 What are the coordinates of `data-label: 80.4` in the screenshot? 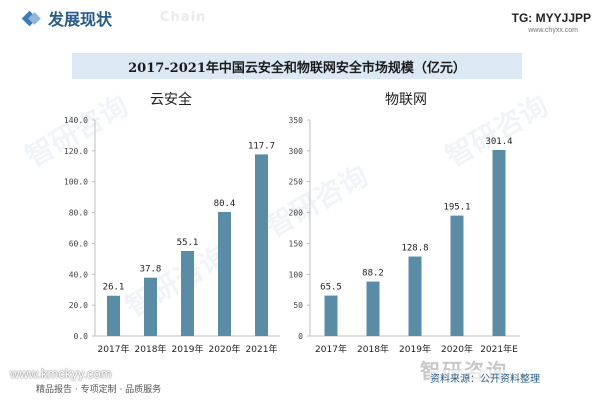 It's located at (225, 204).